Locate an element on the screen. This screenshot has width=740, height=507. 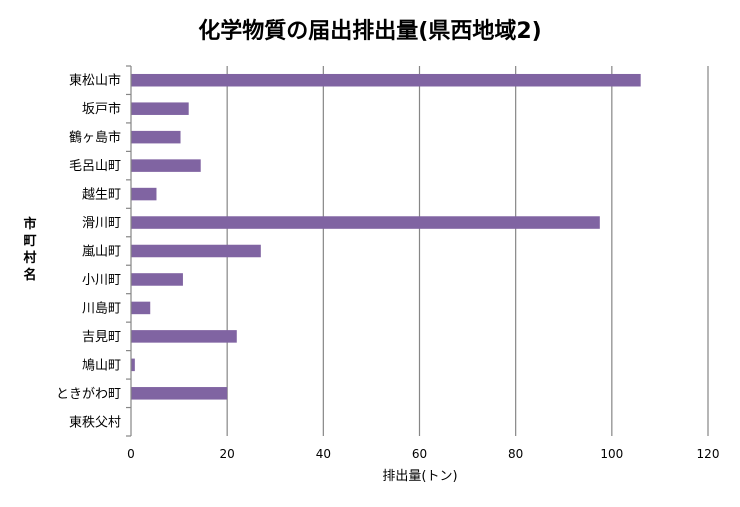
category-label: 鶴ヶ島市 is located at coordinates (95, 138).